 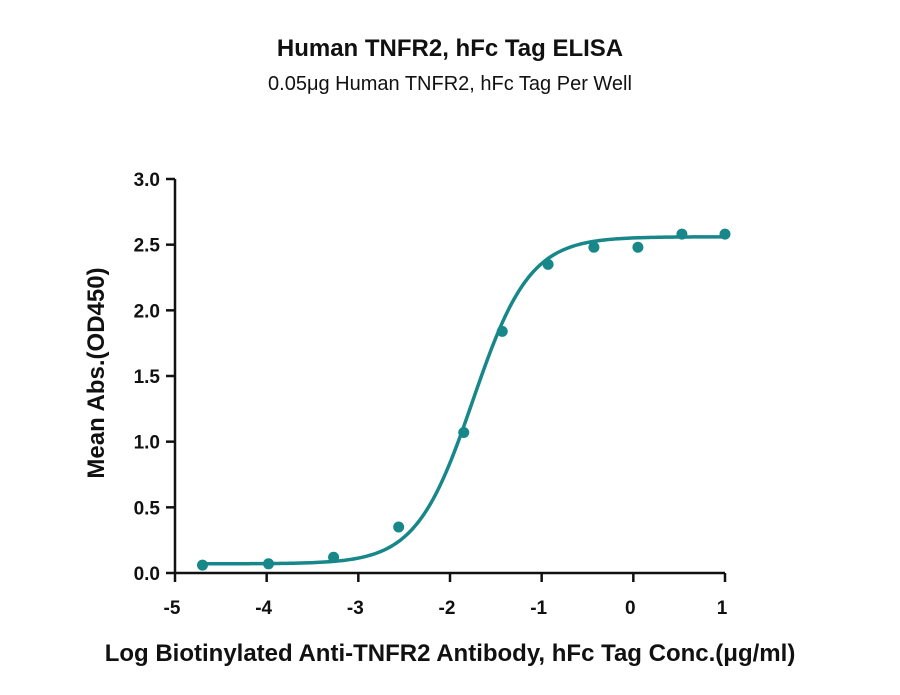 I want to click on x-tick-label: 0, so click(x=630, y=608).